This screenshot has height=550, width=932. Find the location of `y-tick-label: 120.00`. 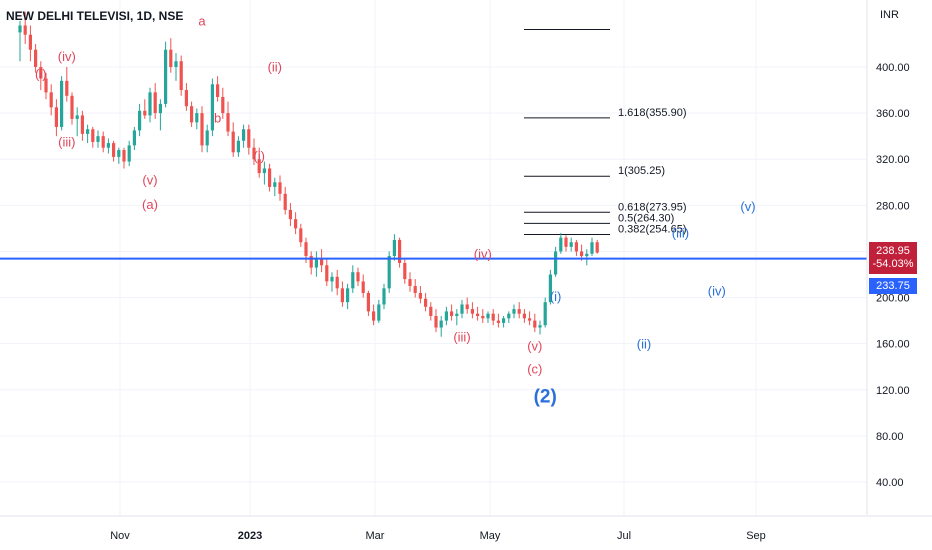

y-tick-label: 120.00 is located at coordinates (893, 391).